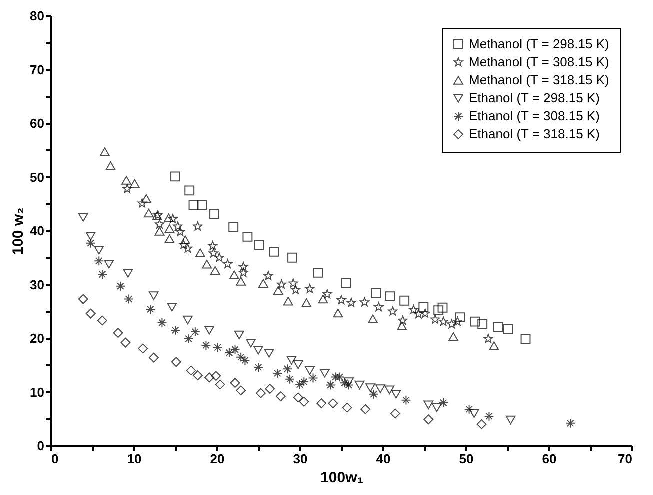  Describe the element at coordinates (539, 80) in the screenshot. I see `legend-label: Methanol (T = 318.15 K)` at that location.